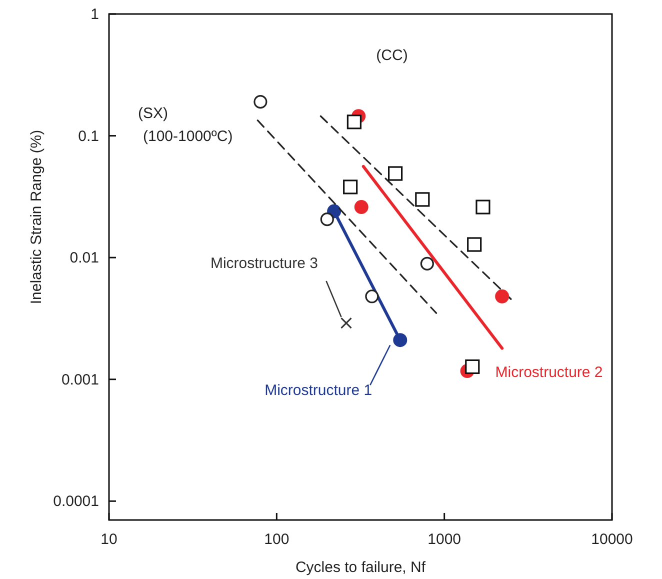 The height and width of the screenshot is (579, 662). What do you see at coordinates (80, 379) in the screenshot?
I see `y-tick-label: 0.001` at bounding box center [80, 379].